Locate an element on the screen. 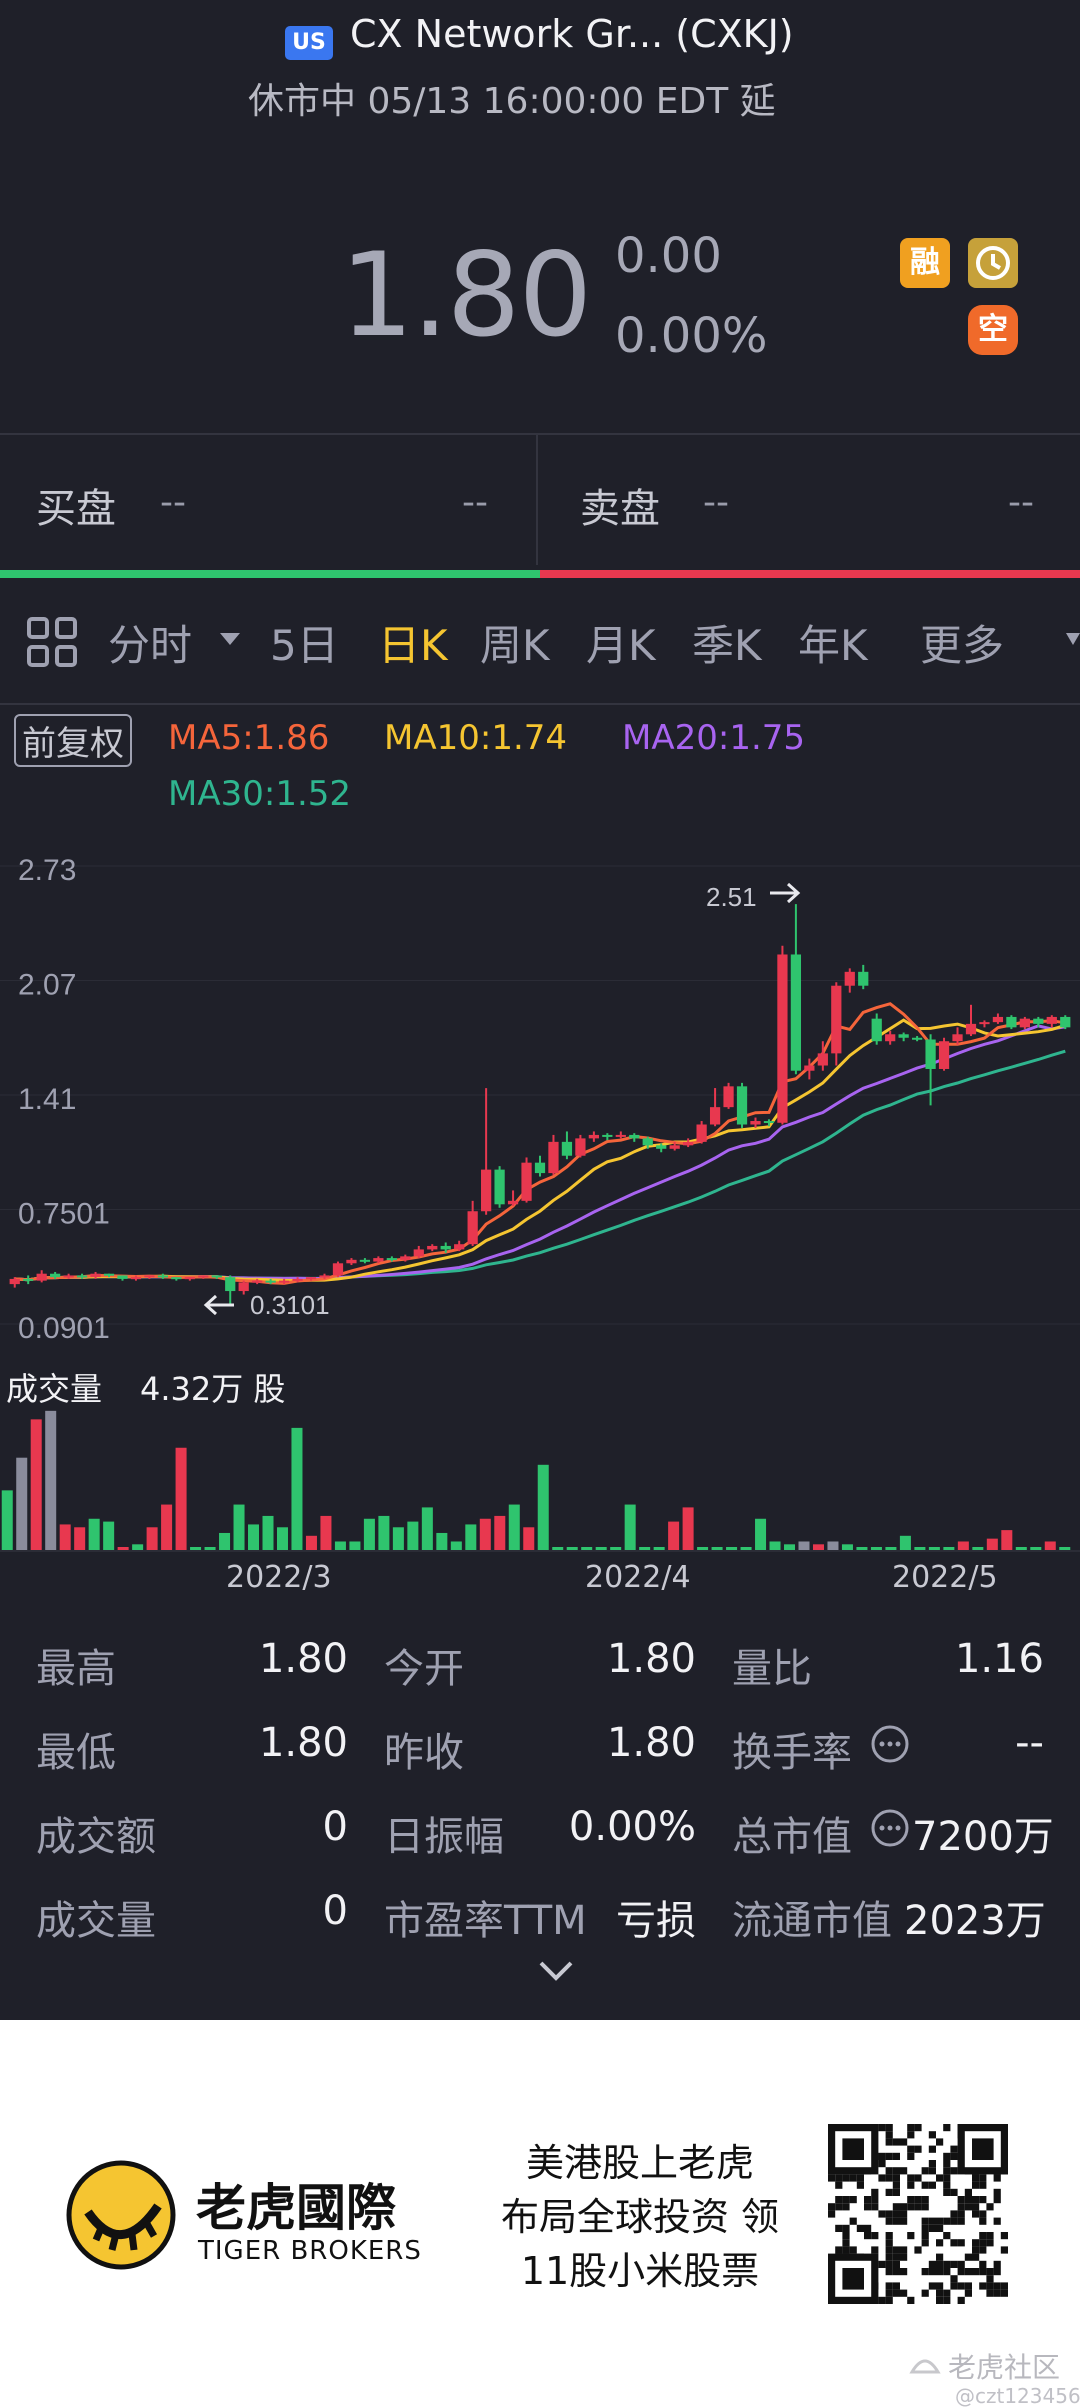 The height and width of the screenshot is (2408, 1080). short-tag: 空 is located at coordinates (993, 330).